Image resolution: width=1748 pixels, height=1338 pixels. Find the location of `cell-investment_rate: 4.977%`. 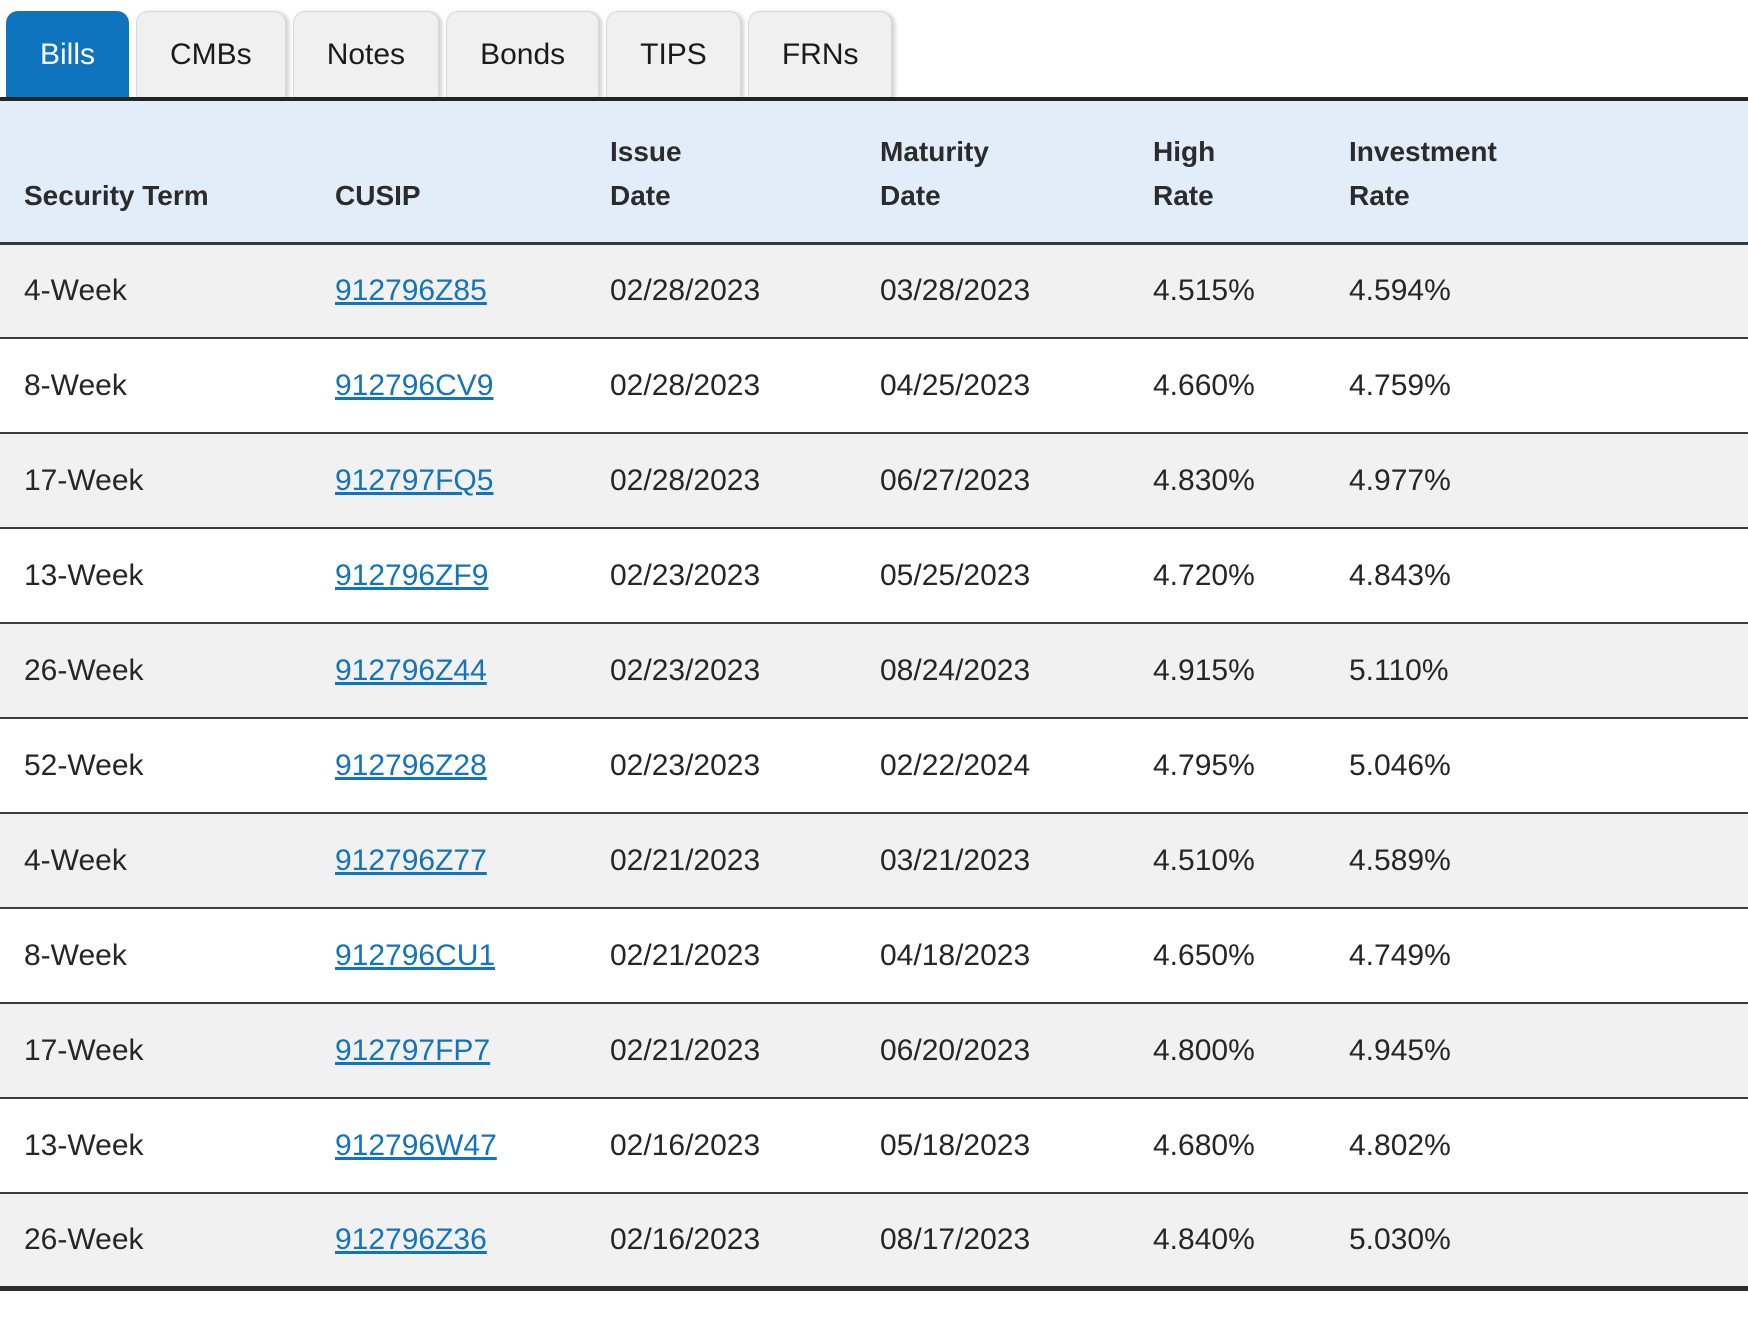

cell-investment_rate: 4.977% is located at coordinates (1548, 481).